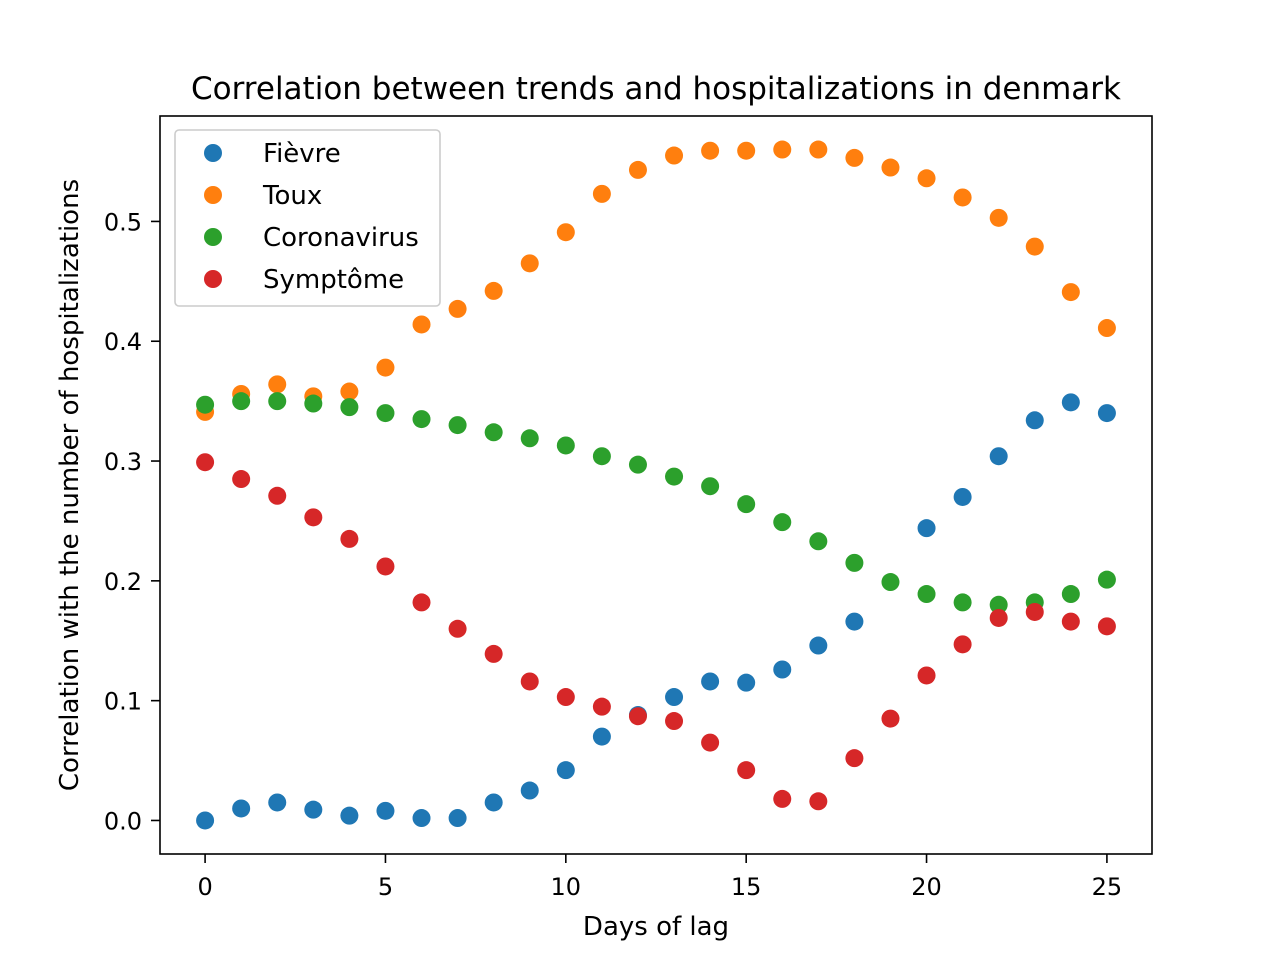 This screenshot has height=960, width=1280. I want to click on y-tick-label: 0.5, so click(123, 222).